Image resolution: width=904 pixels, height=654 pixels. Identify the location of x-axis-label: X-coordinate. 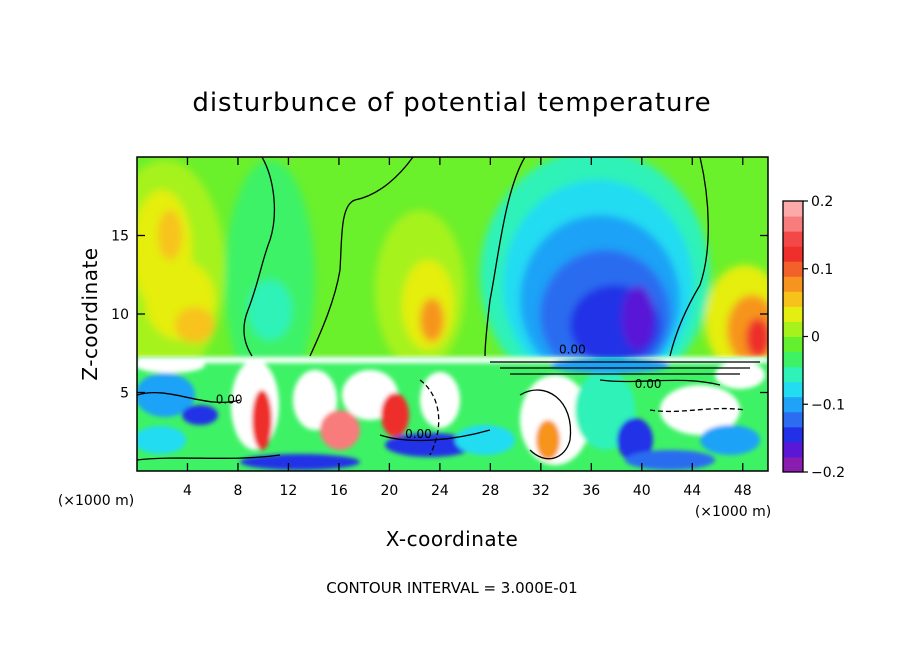
(452, 539).